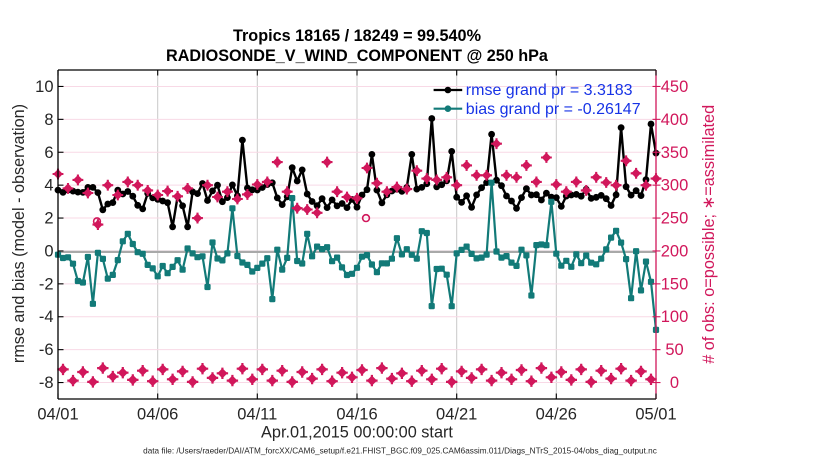  What do you see at coordinates (556, 415) in the screenshot?
I see `svg-text: 04/26` at bounding box center [556, 415].